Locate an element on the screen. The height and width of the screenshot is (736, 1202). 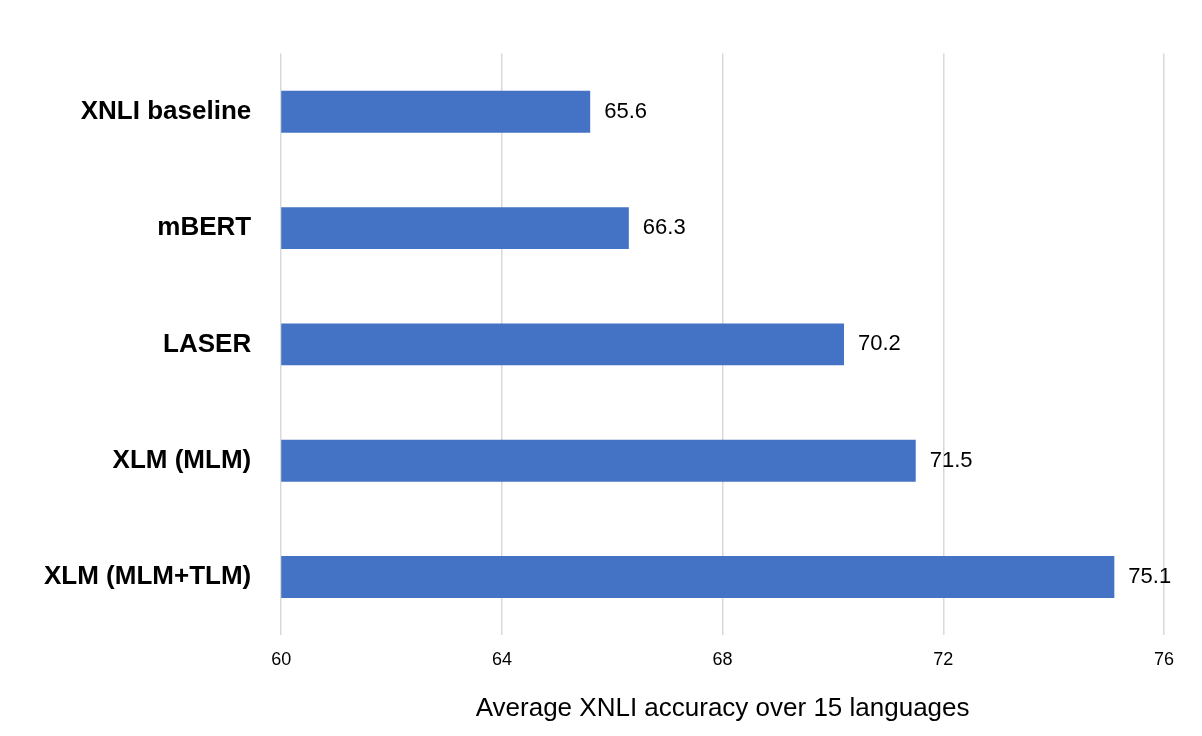
x-tick-label: 68 is located at coordinates (722, 658).